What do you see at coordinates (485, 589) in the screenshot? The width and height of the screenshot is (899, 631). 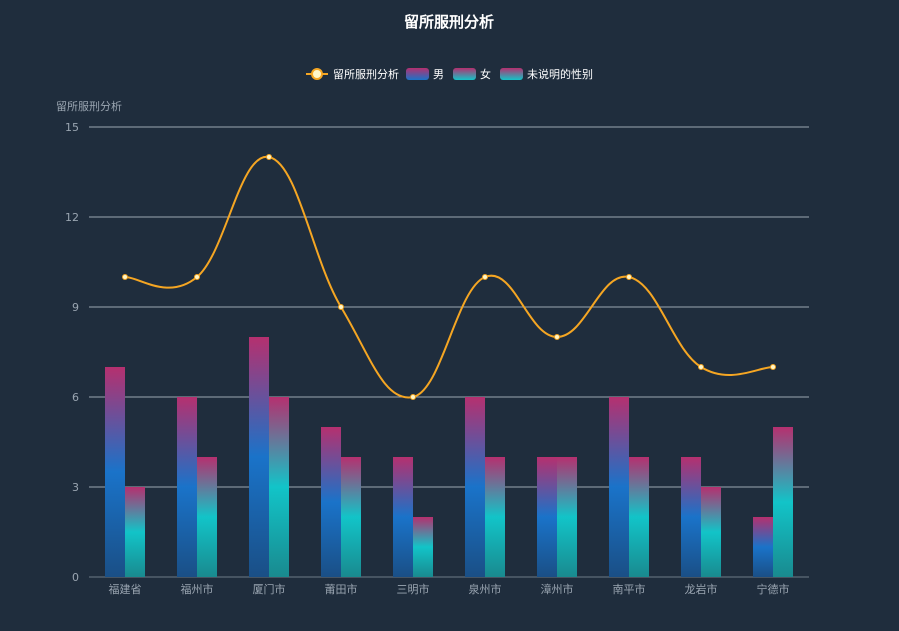 I see `x-tick-label: 泉州市` at bounding box center [485, 589].